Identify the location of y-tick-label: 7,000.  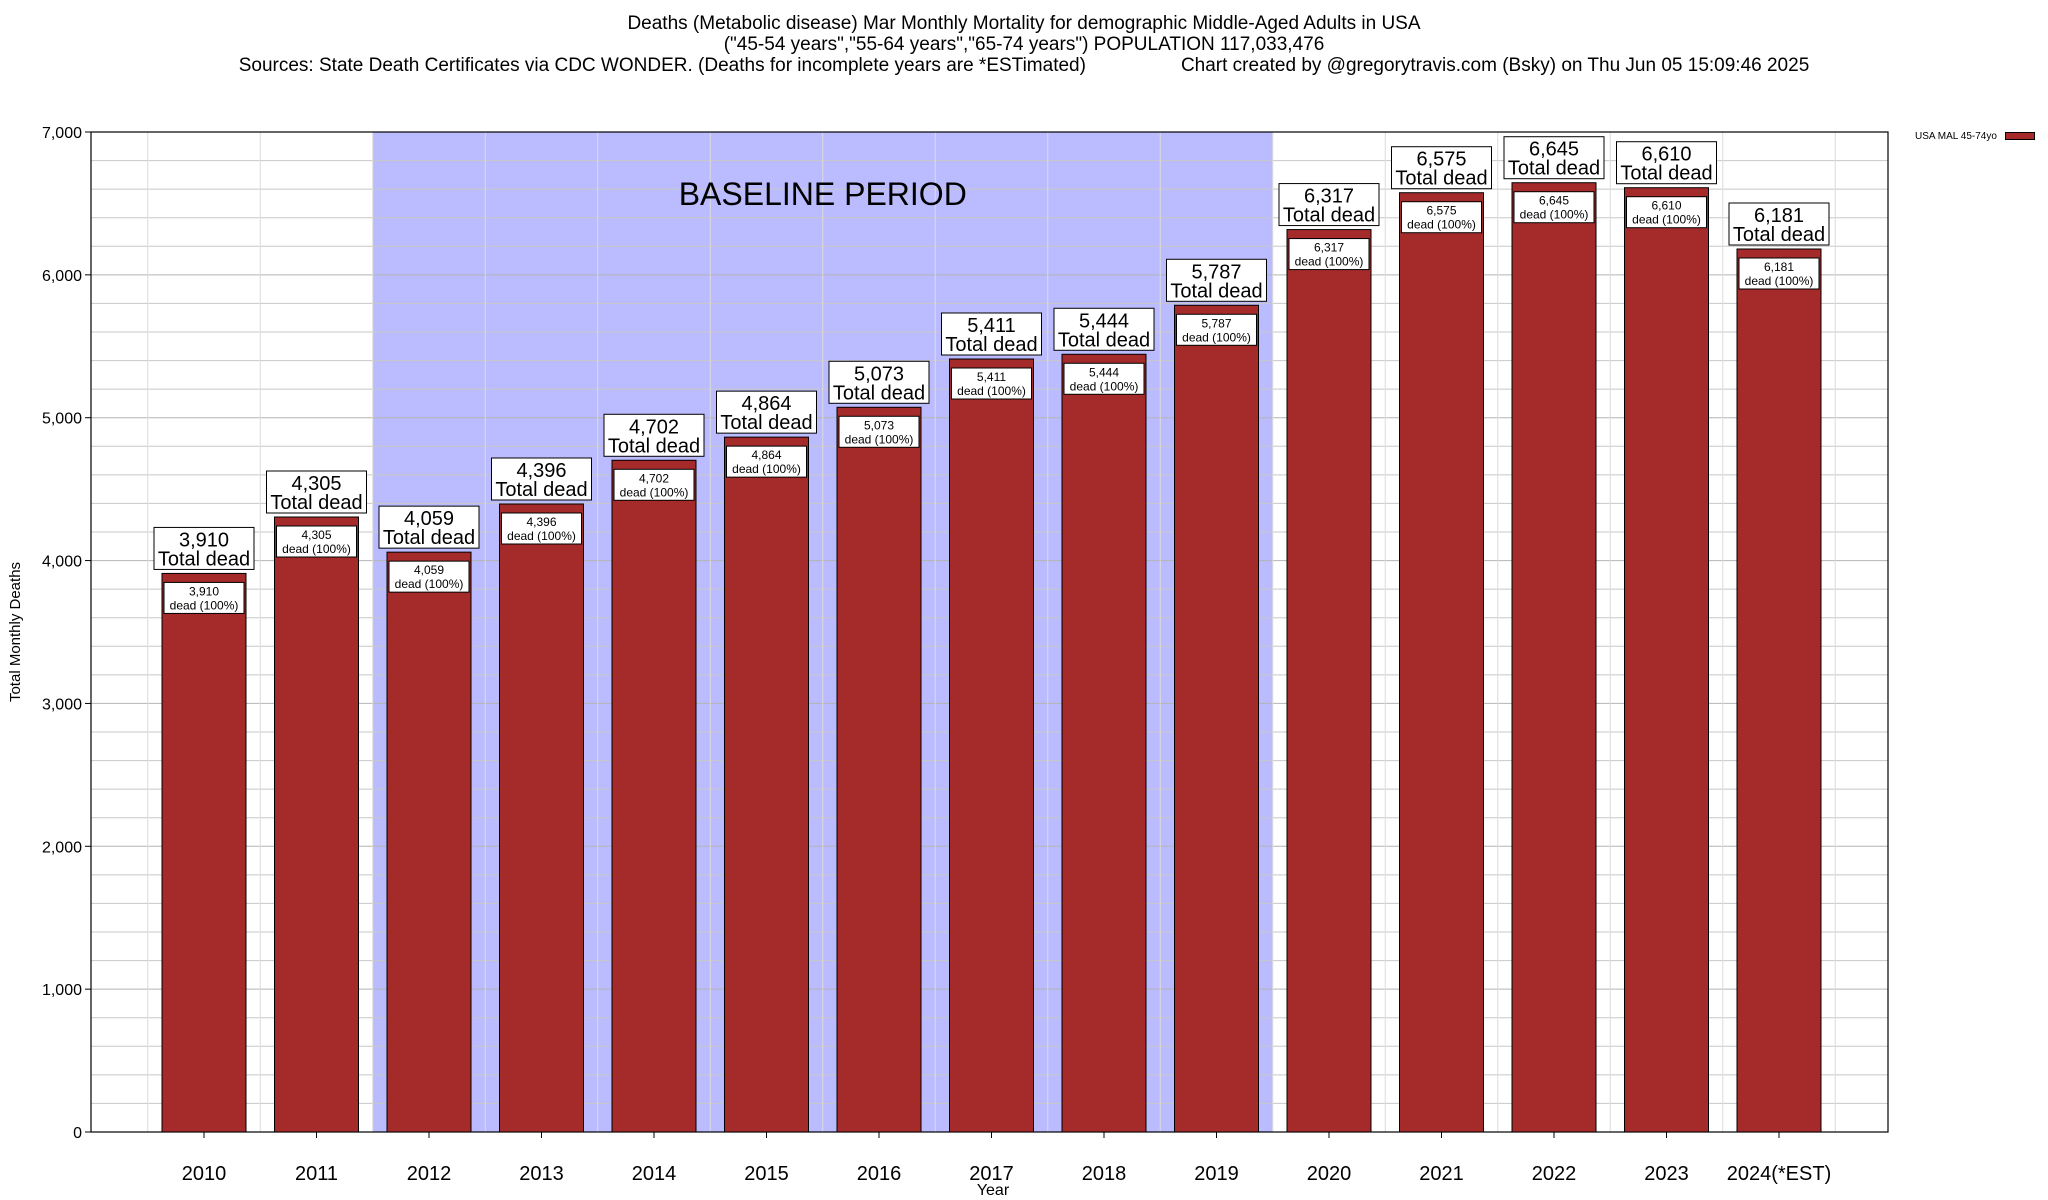
(62, 133).